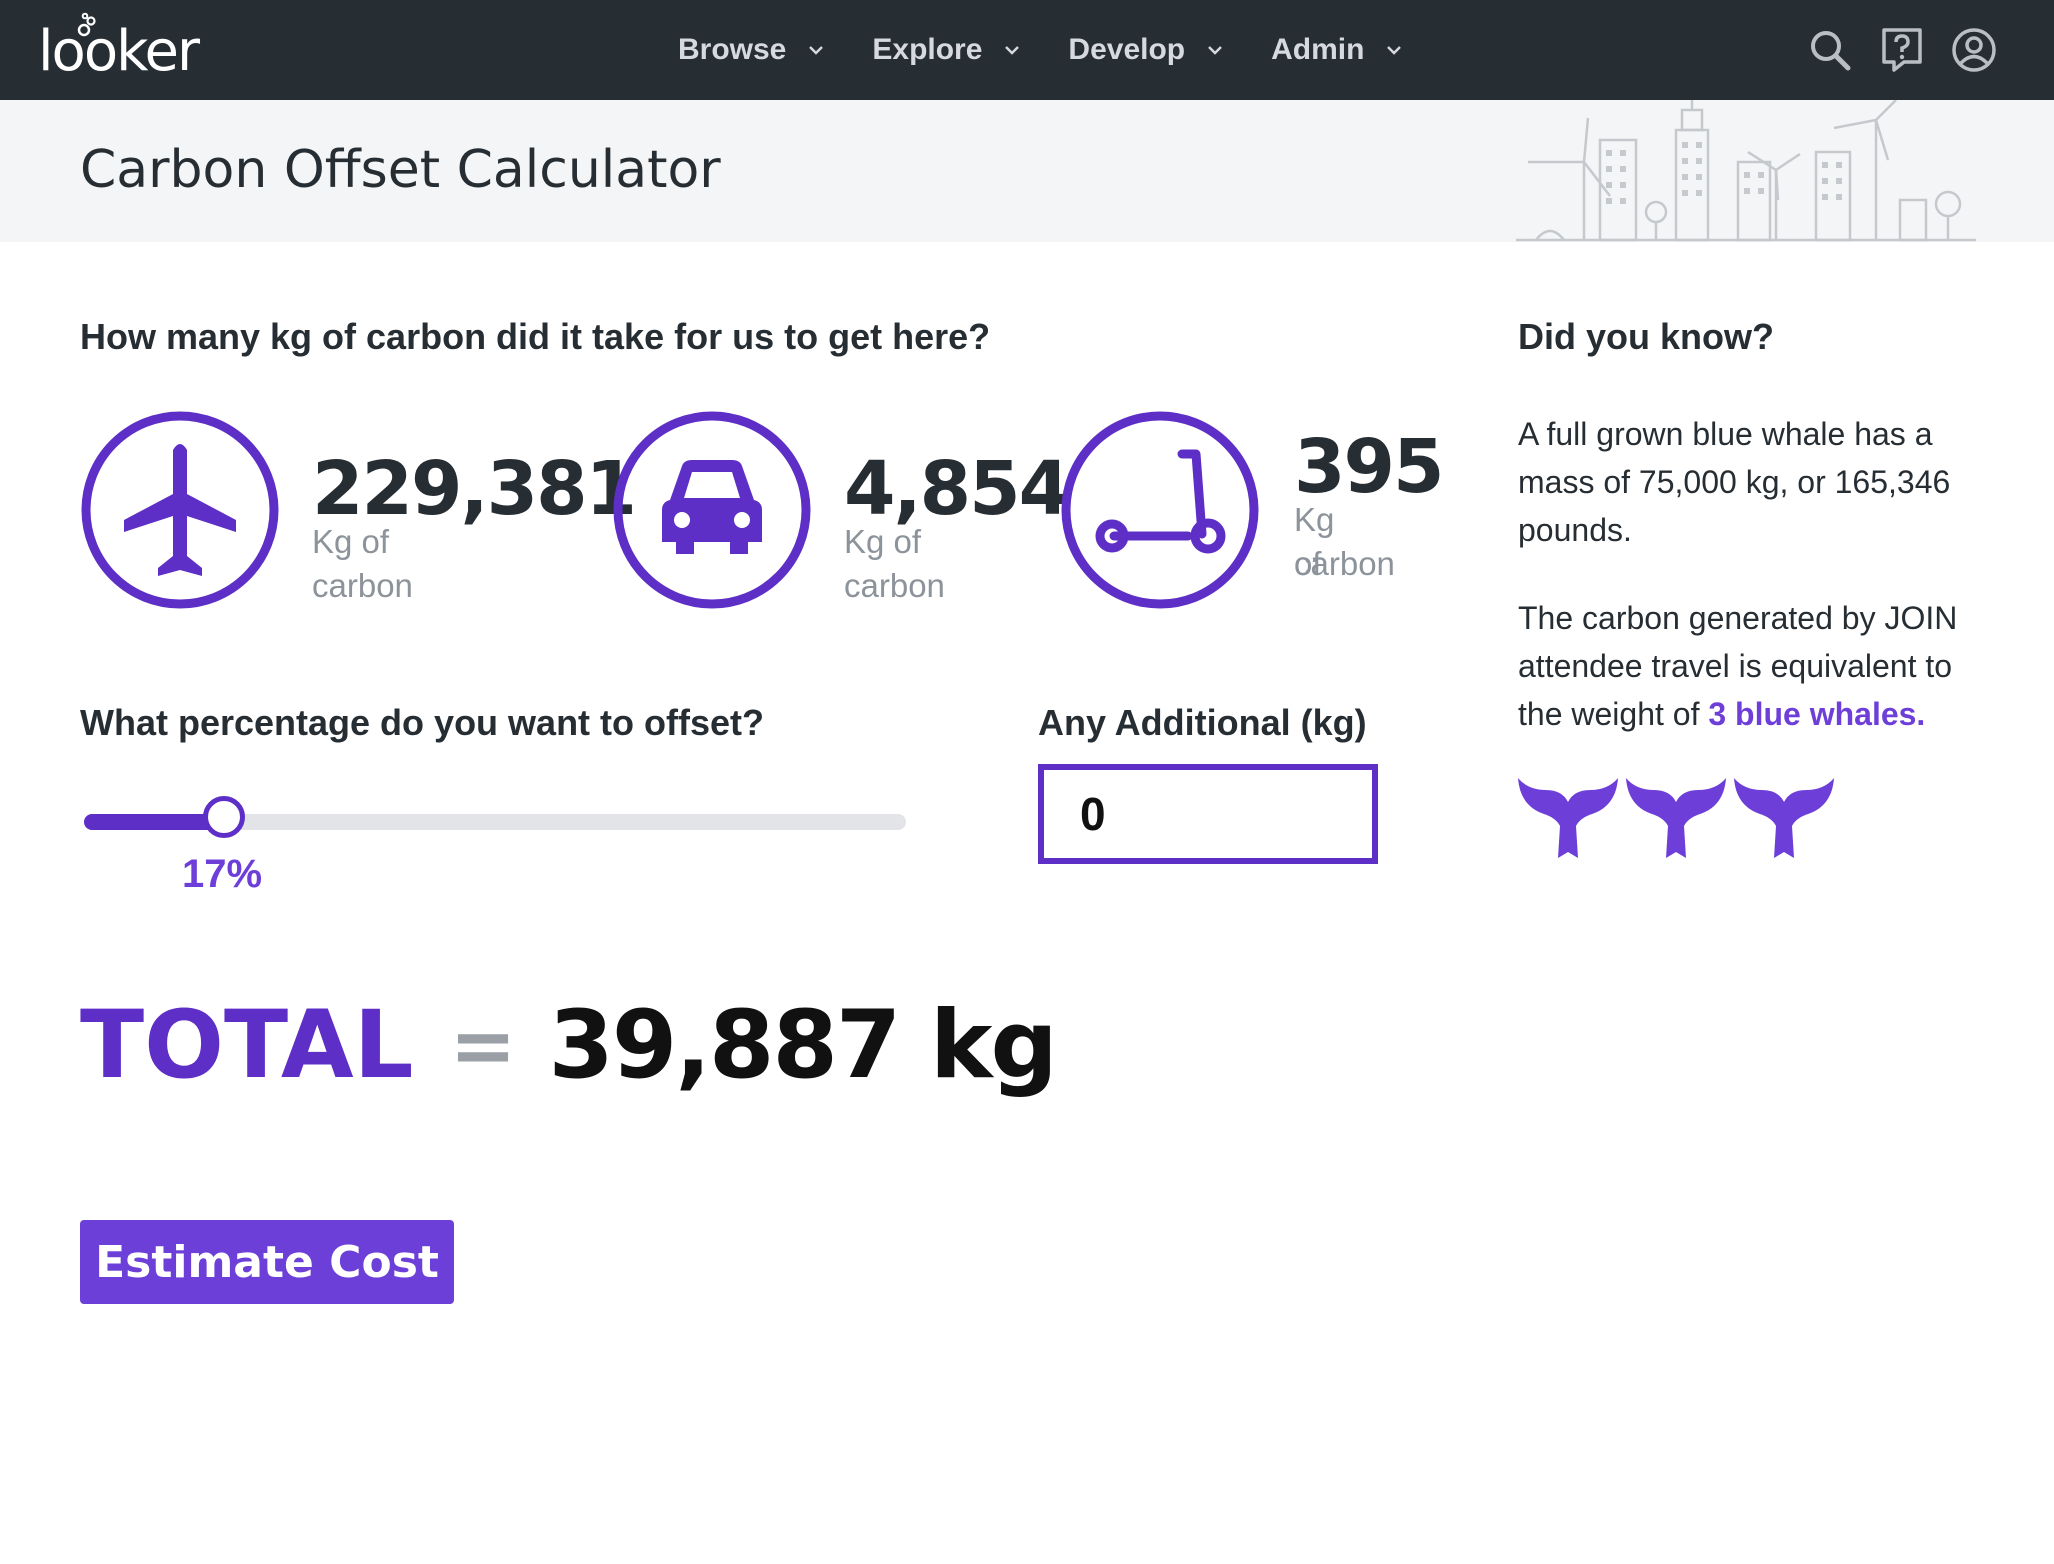 The width and height of the screenshot is (2054, 1564). What do you see at coordinates (400, 170) in the screenshot?
I see `page-title: Carbon Offset Calculator` at bounding box center [400, 170].